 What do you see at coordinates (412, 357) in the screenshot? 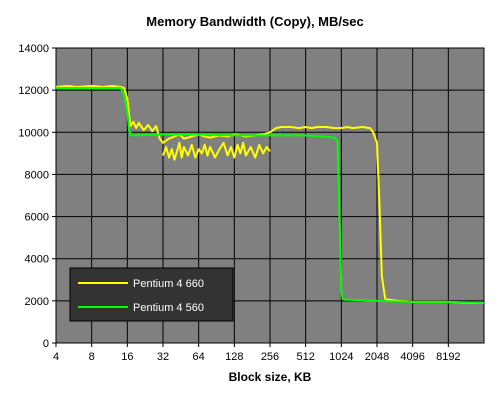
I see `x-tick-label: 4096` at bounding box center [412, 357].